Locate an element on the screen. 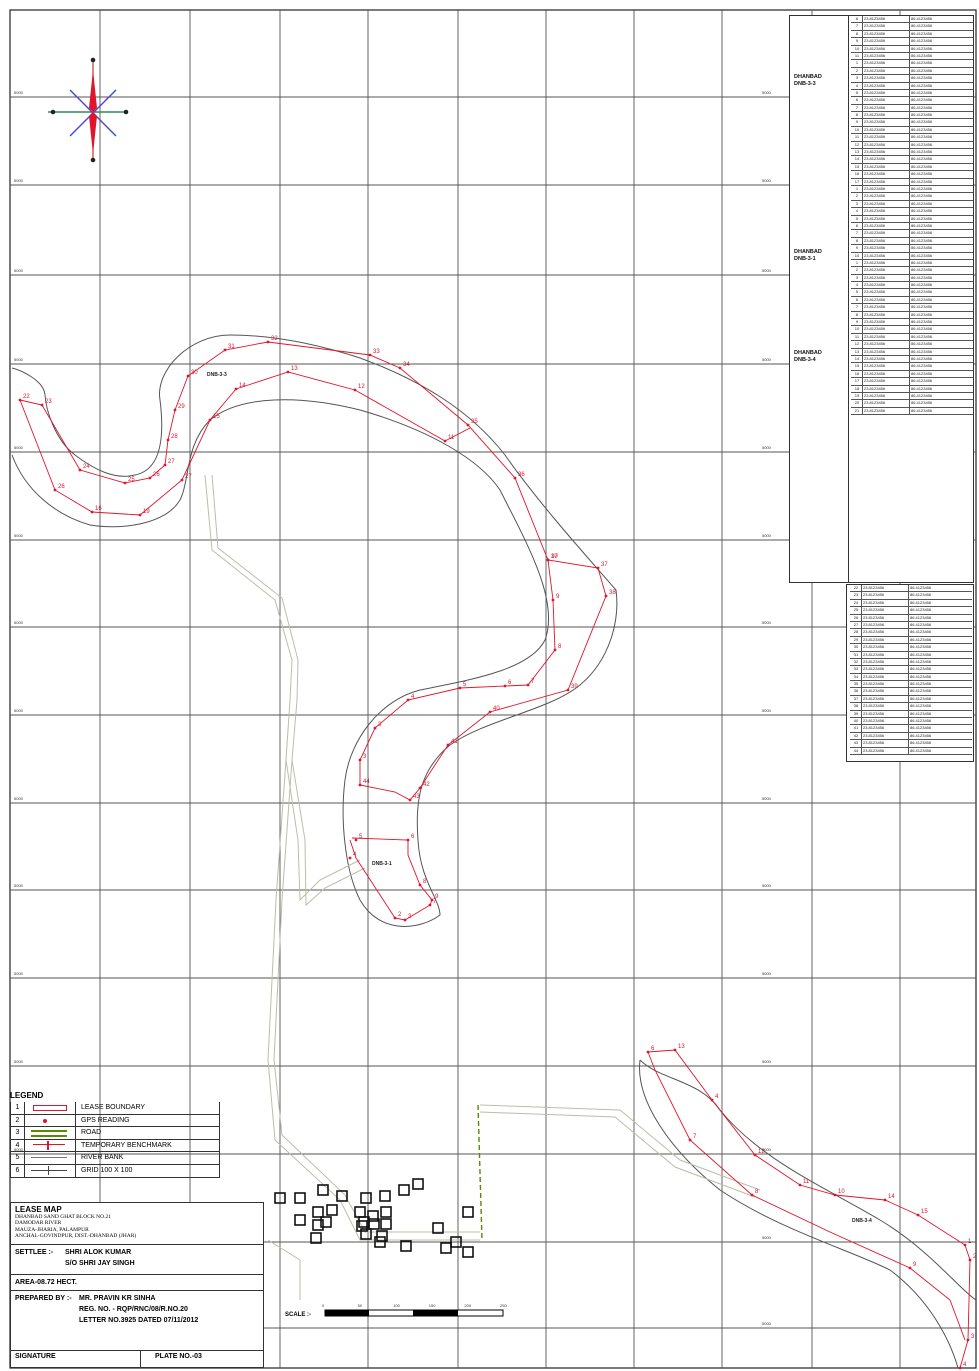 This screenshot has height=1371, width=979. signature-section: SIGNATURE PLATE NO.-03 is located at coordinates (137, 1359).